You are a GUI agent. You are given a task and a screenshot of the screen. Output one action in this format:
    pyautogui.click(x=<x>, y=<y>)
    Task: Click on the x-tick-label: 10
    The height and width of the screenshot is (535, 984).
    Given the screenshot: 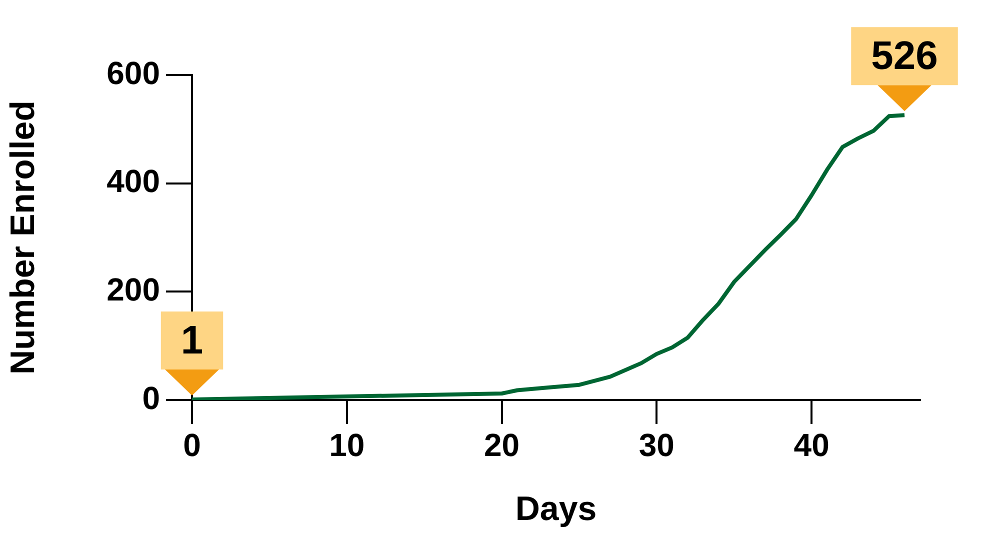 What is the action you would take?
    pyautogui.click(x=347, y=445)
    